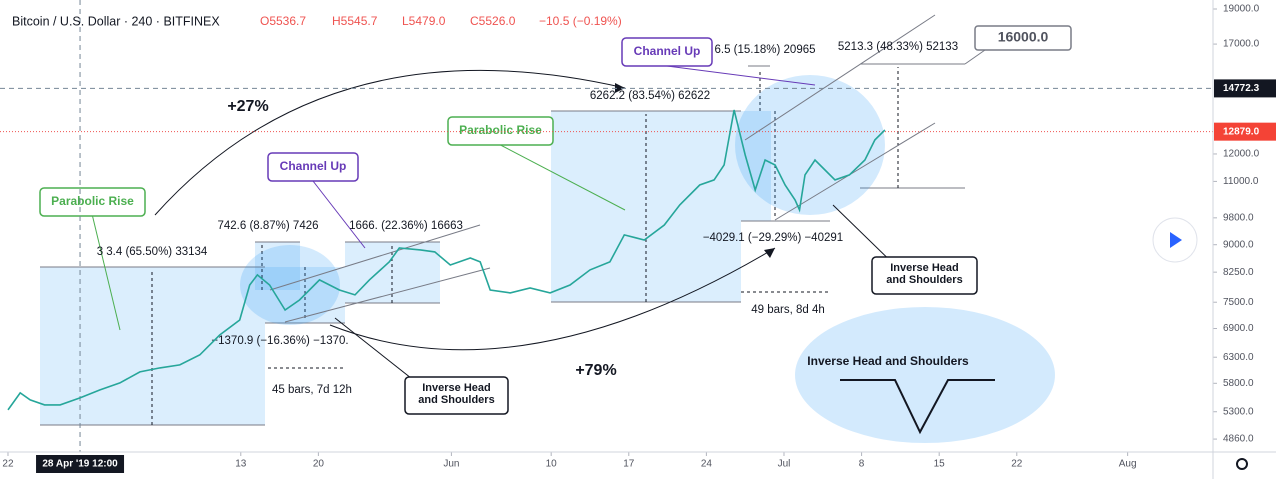  What do you see at coordinates (650, 96) in the screenshot?
I see `annotation-text: 6262.2 (83.54%) 62622` at bounding box center [650, 96].